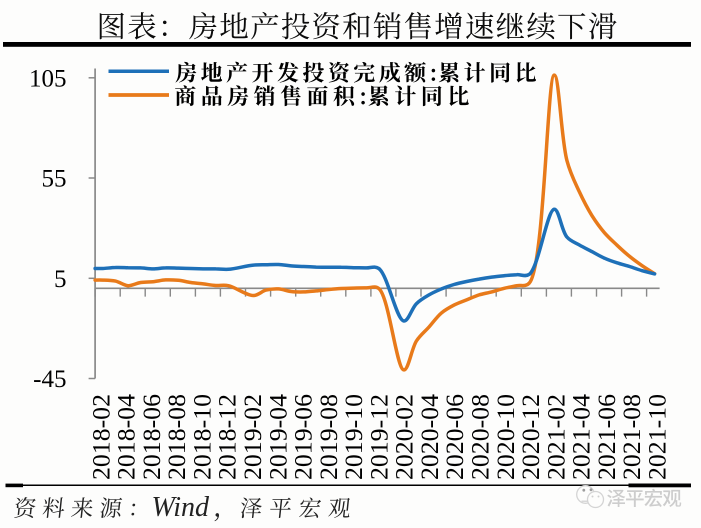  What do you see at coordinates (201, 437) in the screenshot?
I see `svg-text: 2018-10` at bounding box center [201, 437].